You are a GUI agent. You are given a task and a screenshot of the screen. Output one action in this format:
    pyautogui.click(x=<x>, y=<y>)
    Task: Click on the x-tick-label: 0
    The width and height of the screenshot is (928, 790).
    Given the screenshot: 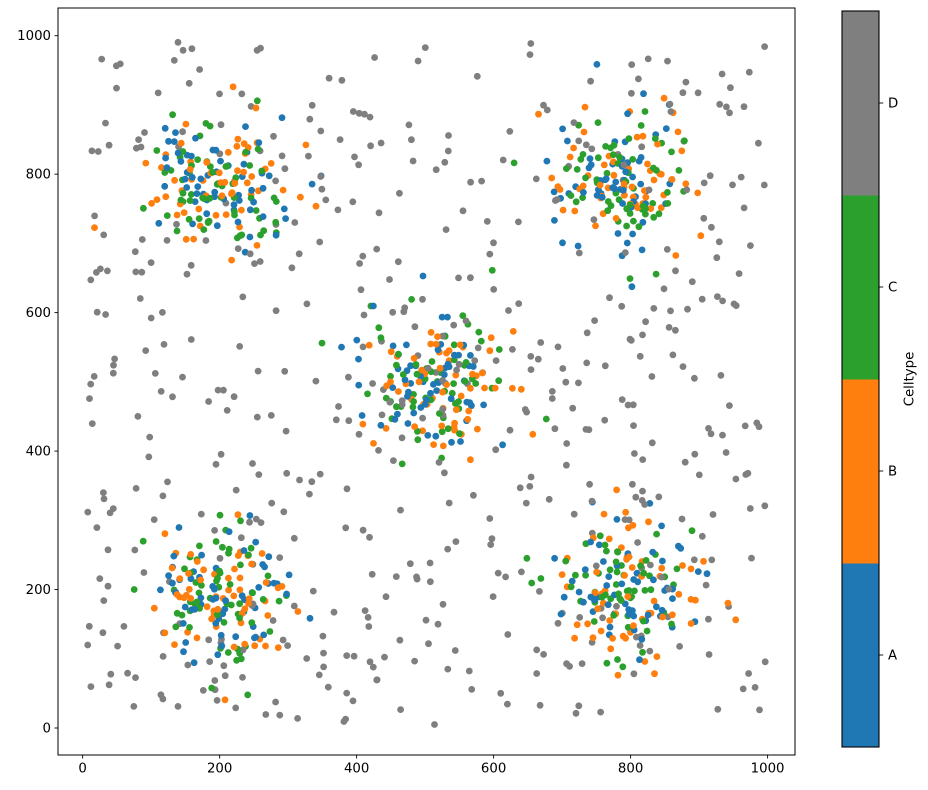 What is the action you would take?
    pyautogui.click(x=82, y=769)
    